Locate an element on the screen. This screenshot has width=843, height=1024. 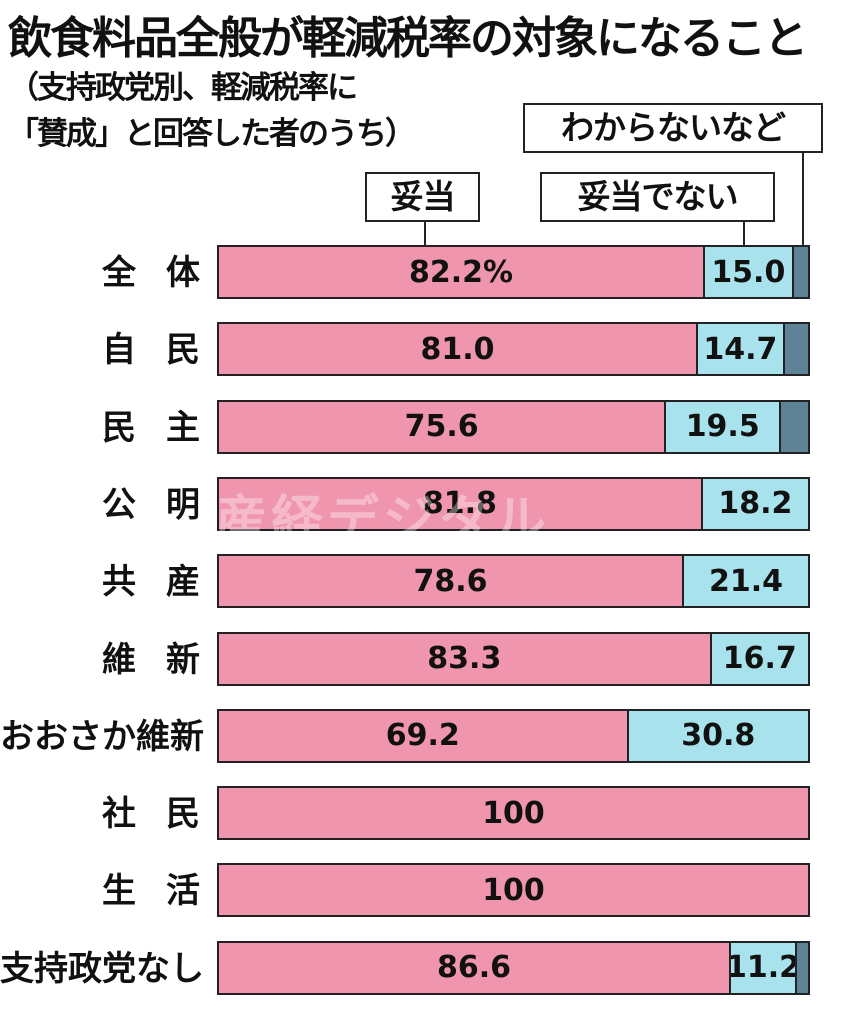
legend-pointer-disagree is located at coordinates (744, 236).